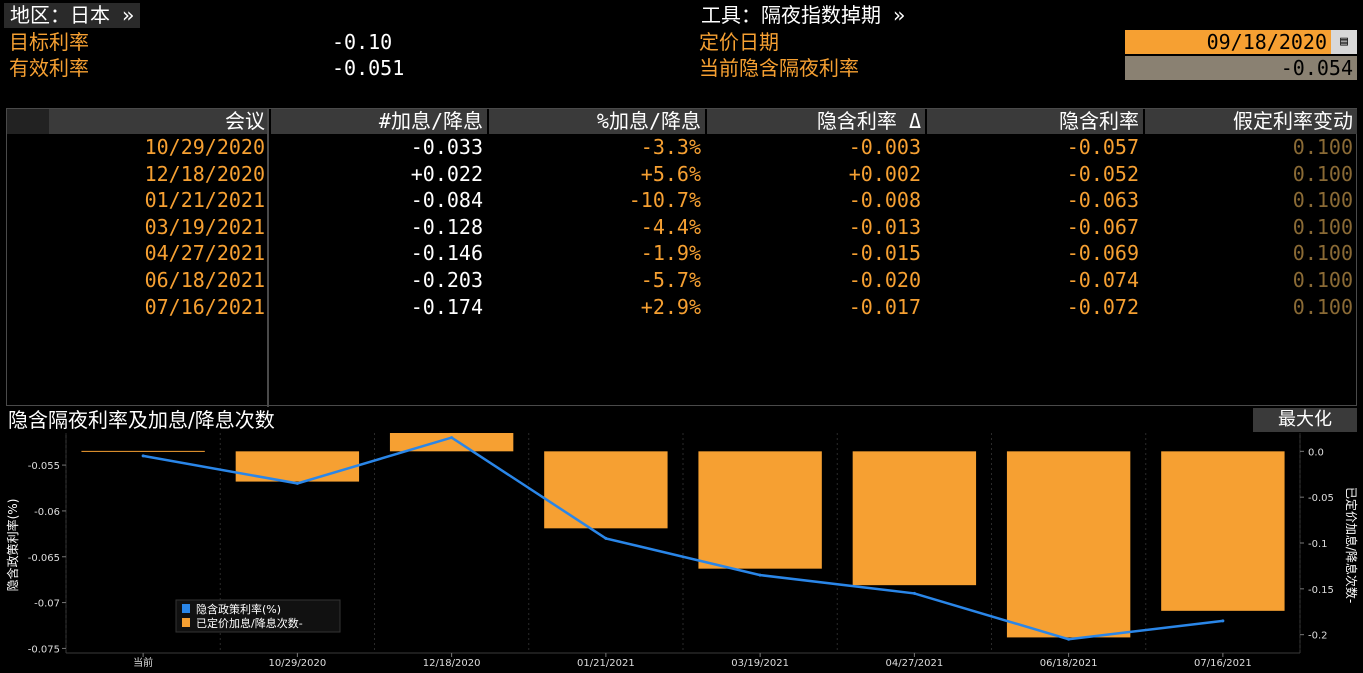 Image resolution: width=1363 pixels, height=673 pixels. What do you see at coordinates (664, 200) in the screenshot?
I see `cell-hikes-pct: -10.7%` at bounding box center [664, 200].